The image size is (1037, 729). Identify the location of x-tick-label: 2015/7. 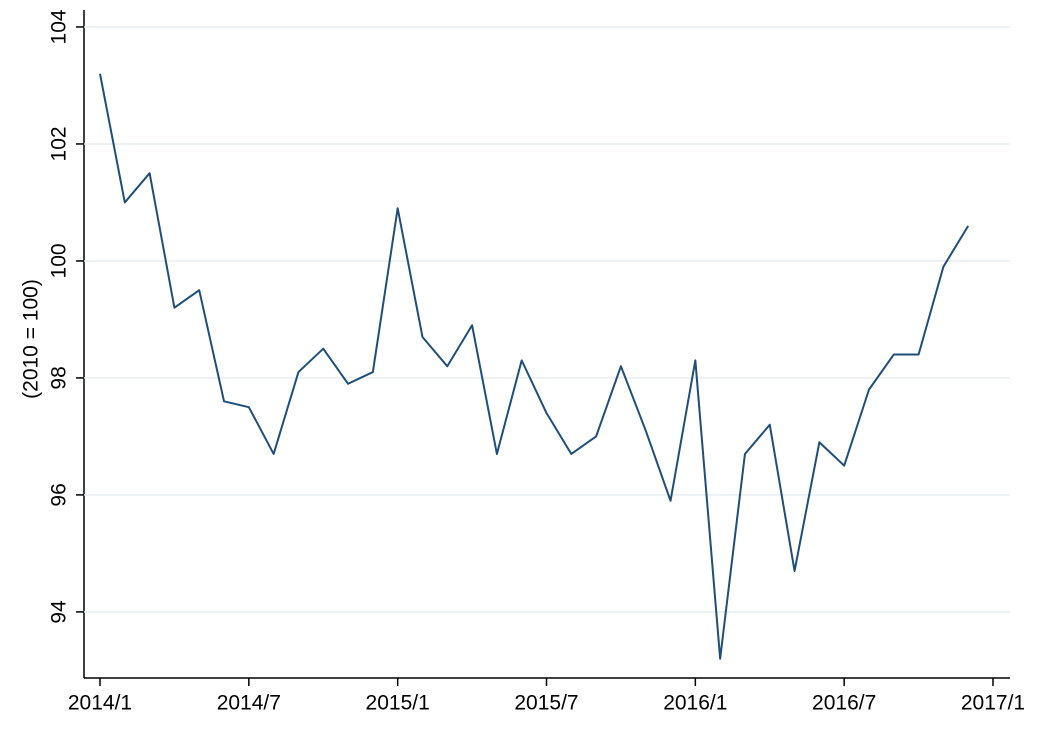
(546, 703).